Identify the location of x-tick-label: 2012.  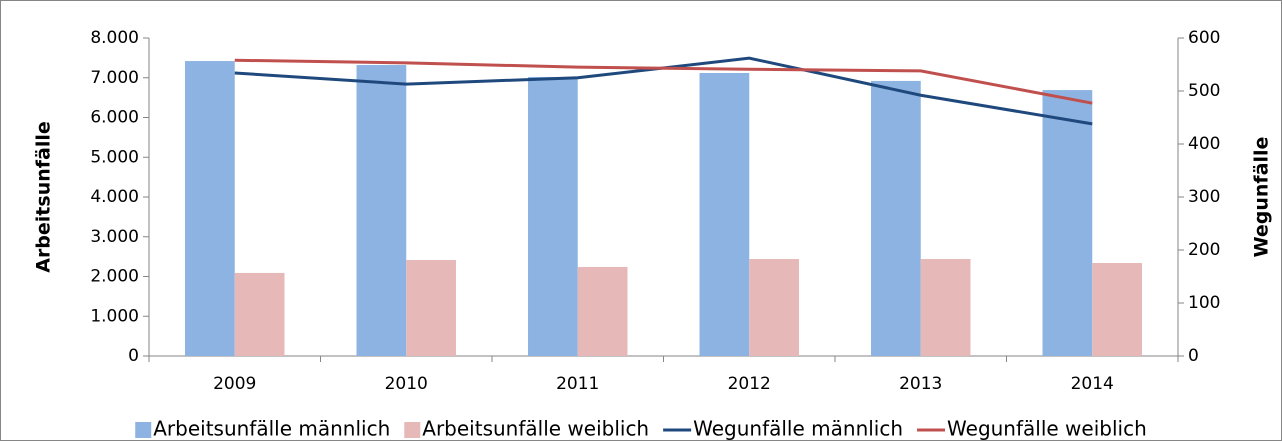
(749, 384).